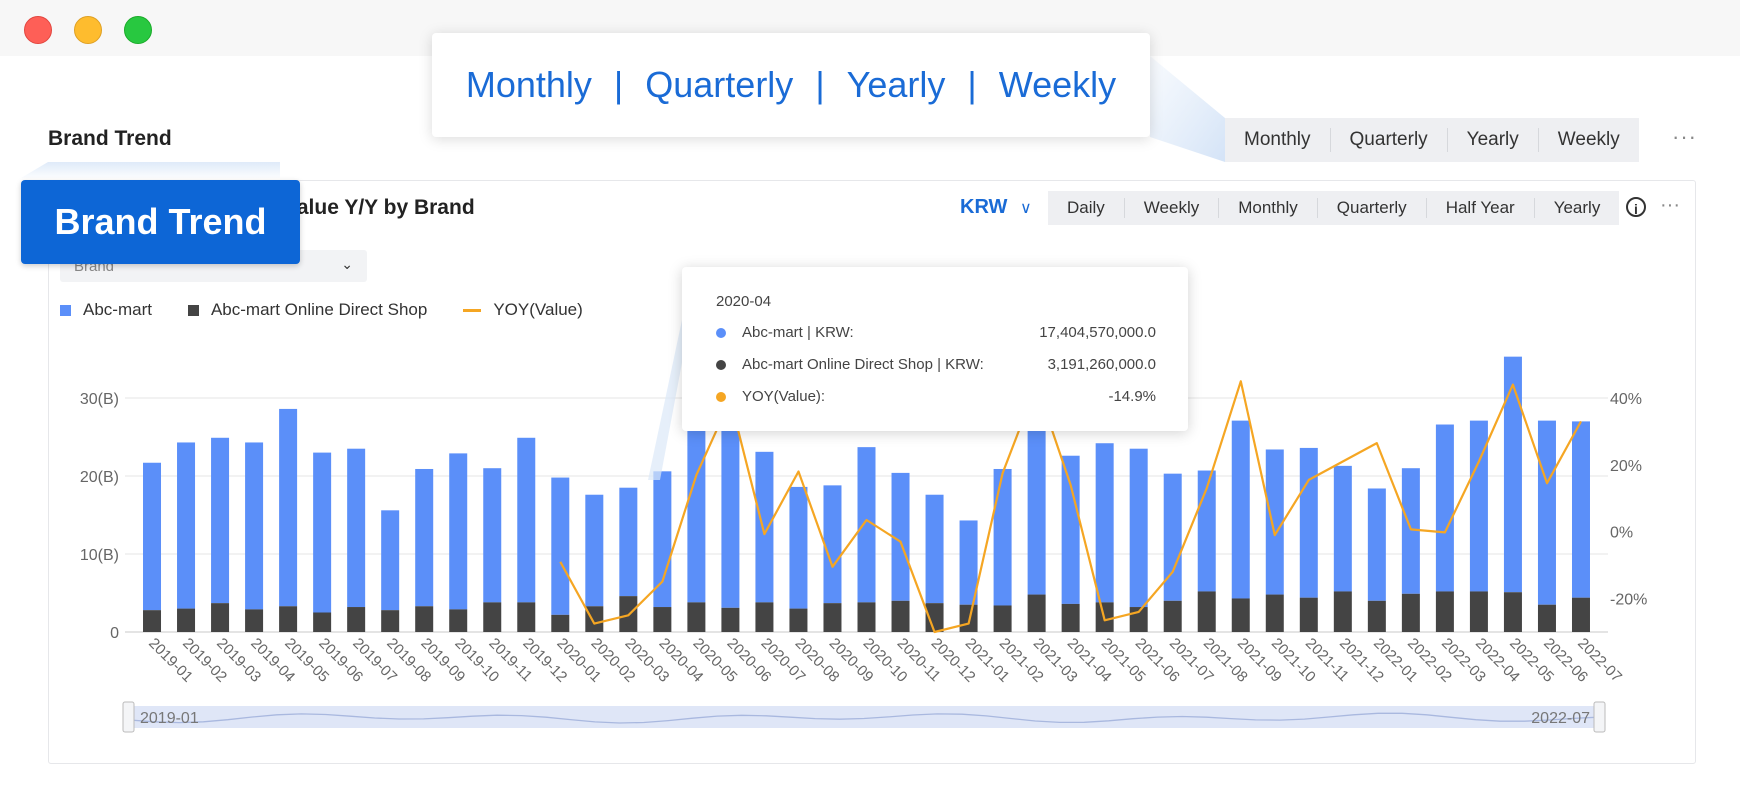 The image size is (1740, 810). What do you see at coordinates (984, 207) in the screenshot?
I see `currency-dropdown: KRW` at bounding box center [984, 207].